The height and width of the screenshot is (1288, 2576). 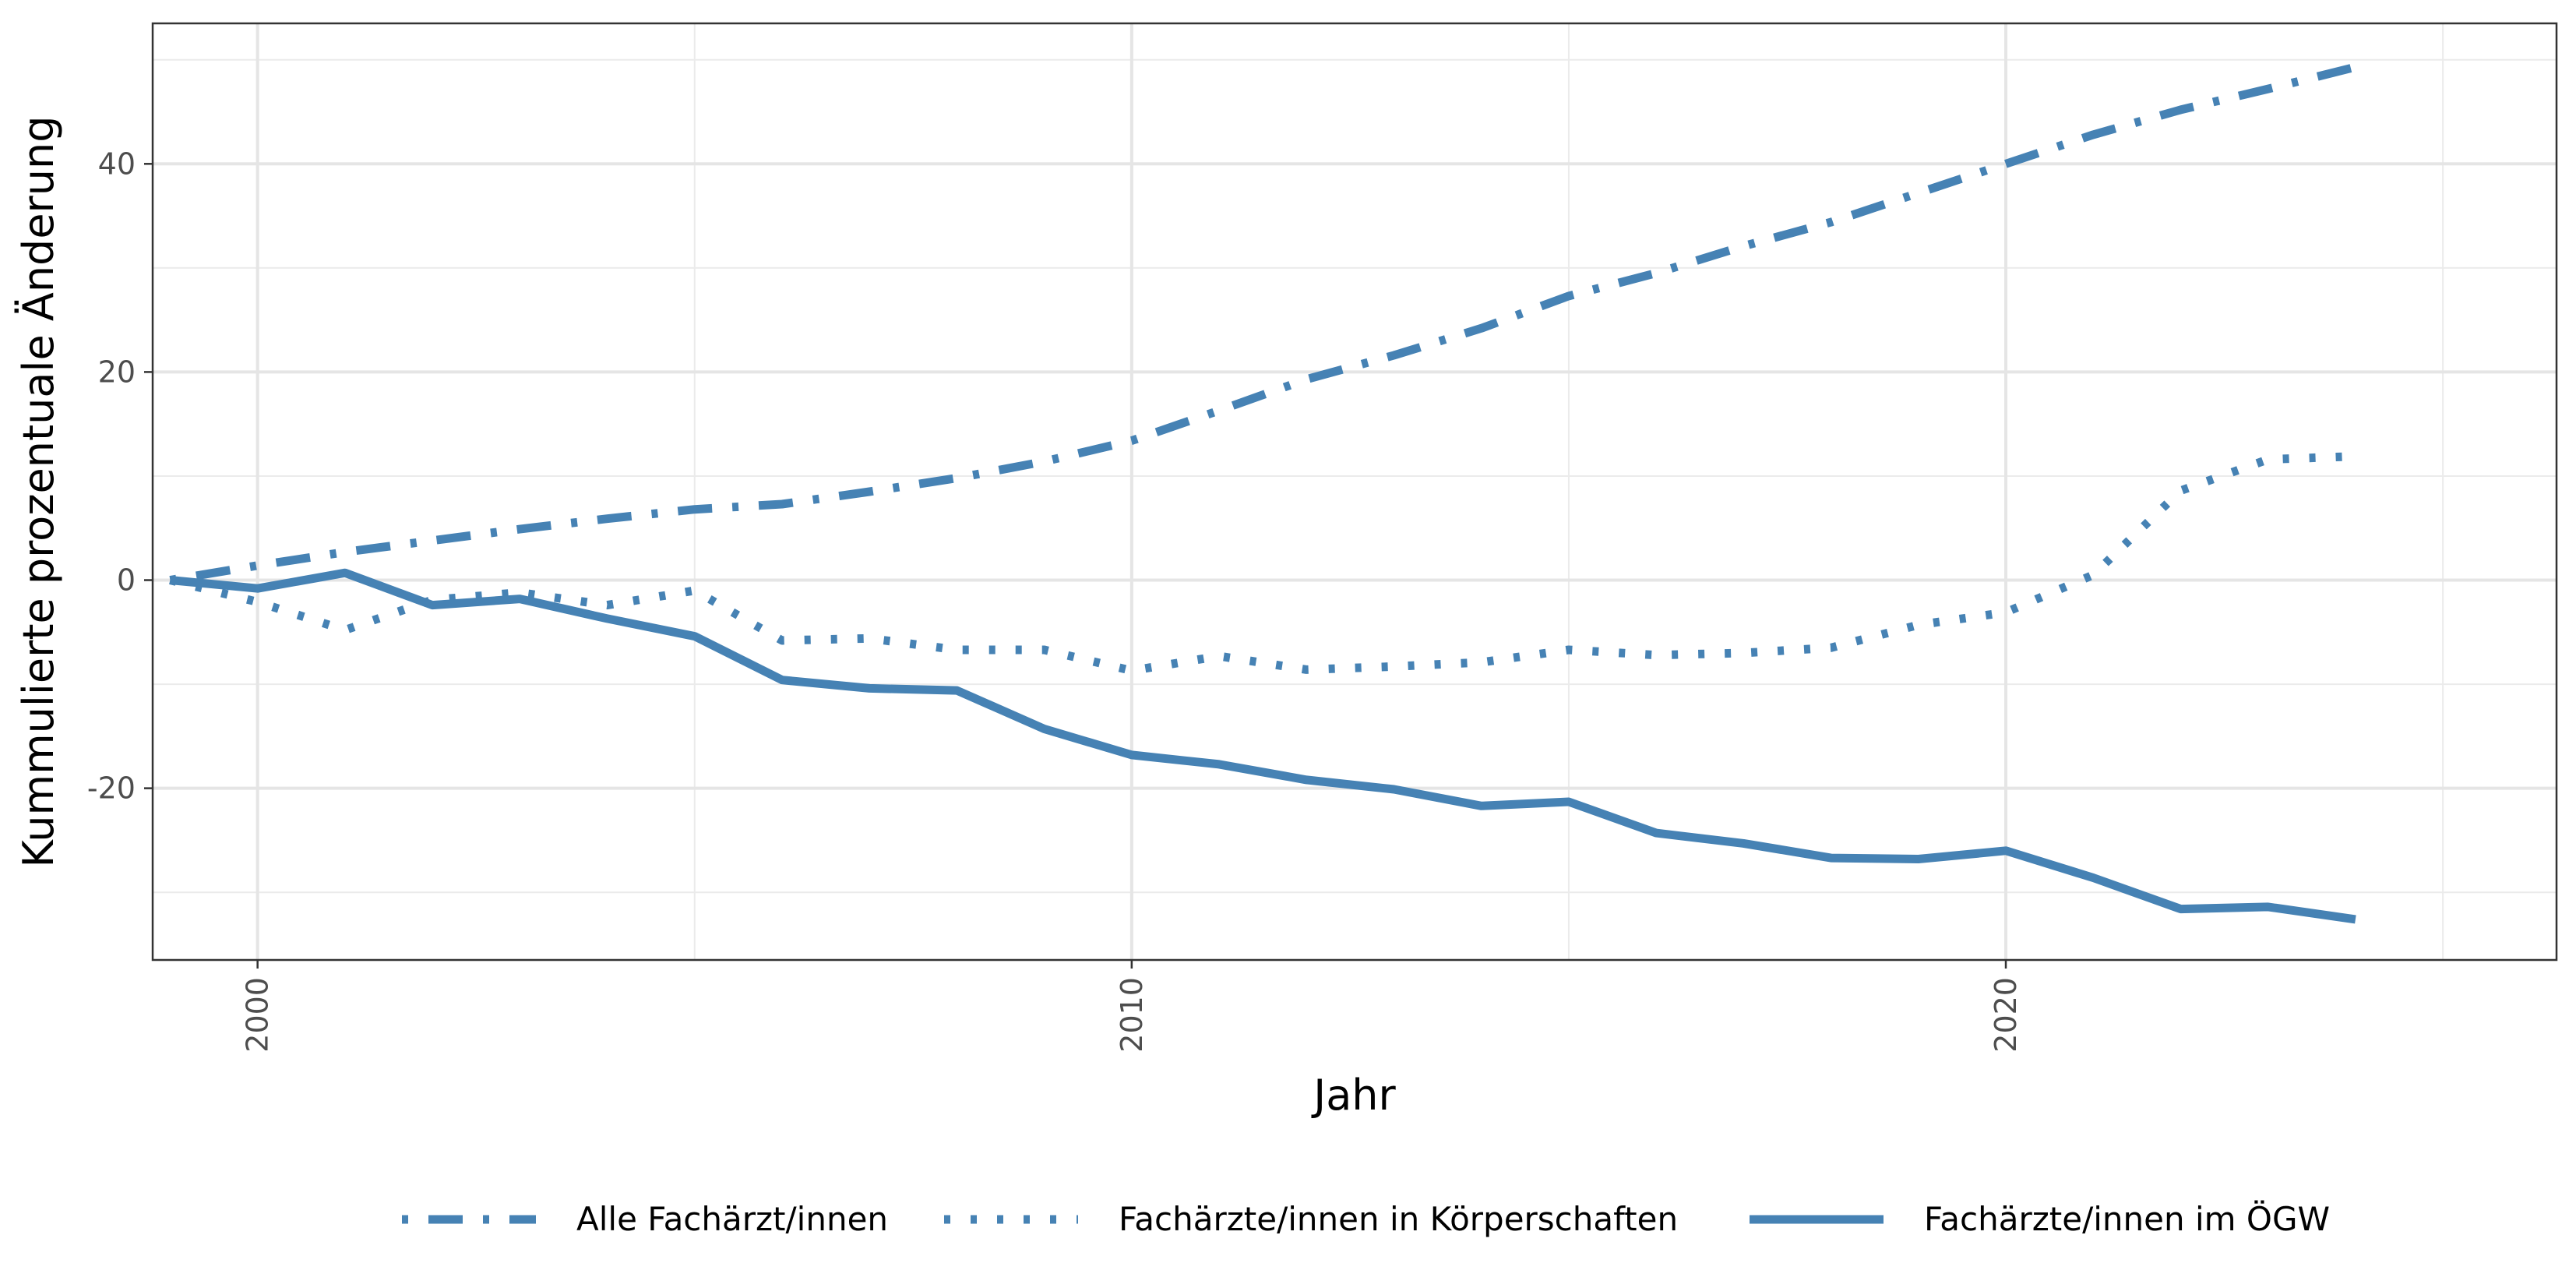 I want to click on y-tick-label: 40, so click(x=117, y=163).